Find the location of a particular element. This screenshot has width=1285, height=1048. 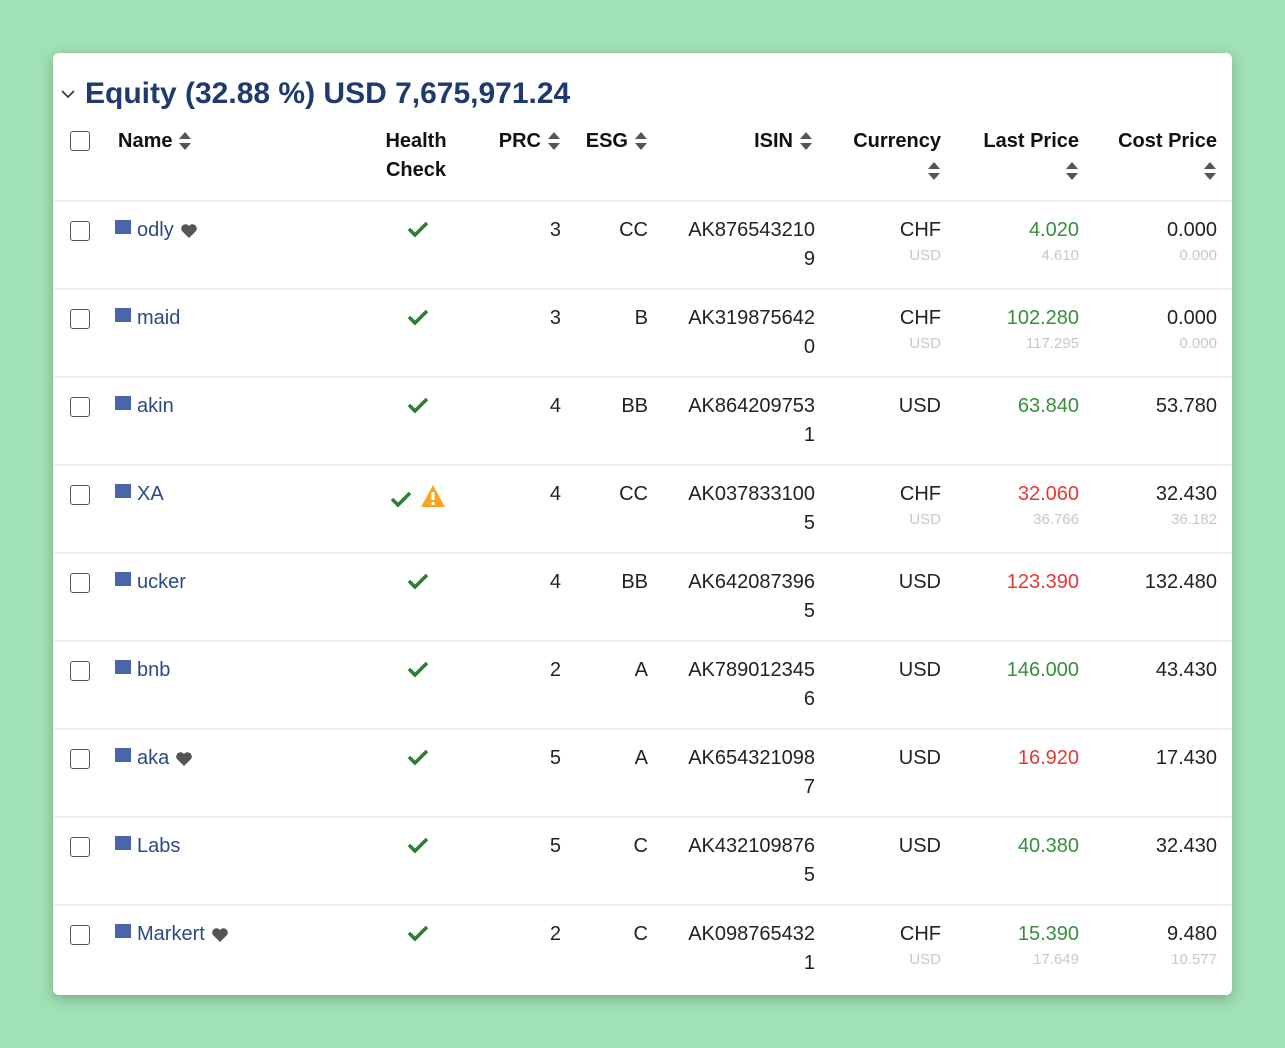

column-header: Currency is located at coordinates (897, 141).